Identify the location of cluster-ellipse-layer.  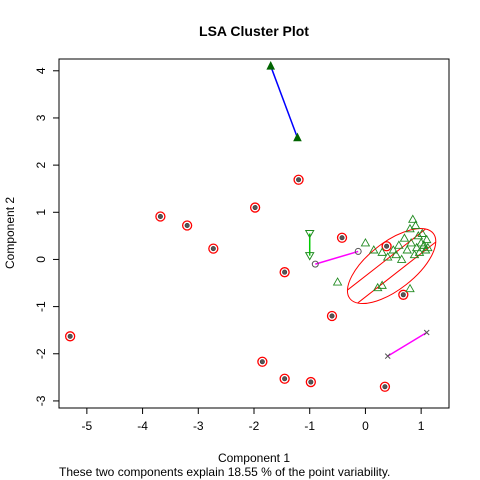
(391, 266).